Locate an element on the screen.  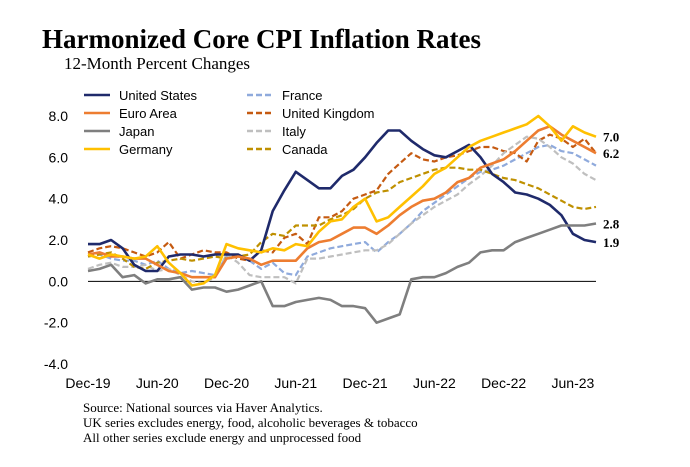
legend-label-germany: Germany is located at coordinates (146, 149).